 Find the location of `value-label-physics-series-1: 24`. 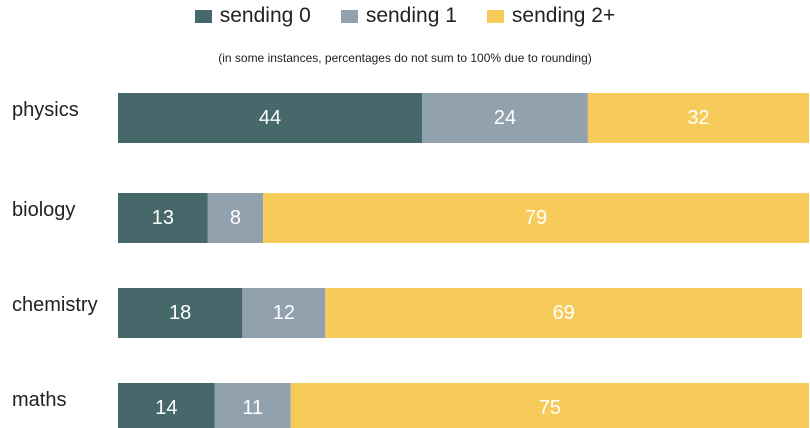

value-label-physics-series-1: 24 is located at coordinates (505, 118).